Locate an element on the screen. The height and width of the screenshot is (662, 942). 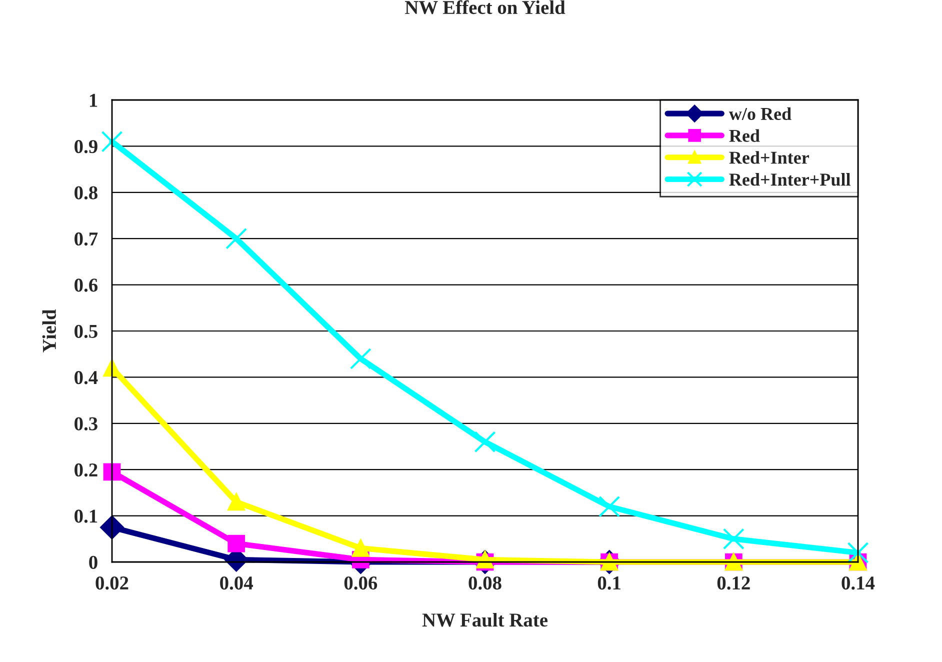
y-tick-label: 0.4 is located at coordinates (86, 377).